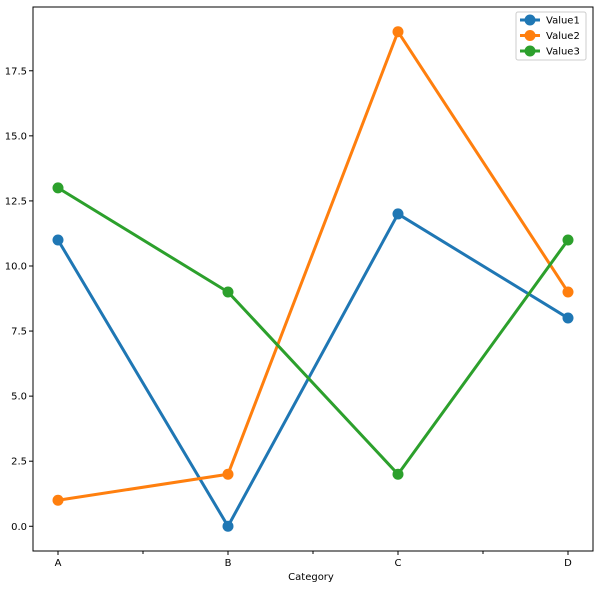  What do you see at coordinates (19, 332) in the screenshot?
I see `y-tick-label: 7.5` at bounding box center [19, 332].